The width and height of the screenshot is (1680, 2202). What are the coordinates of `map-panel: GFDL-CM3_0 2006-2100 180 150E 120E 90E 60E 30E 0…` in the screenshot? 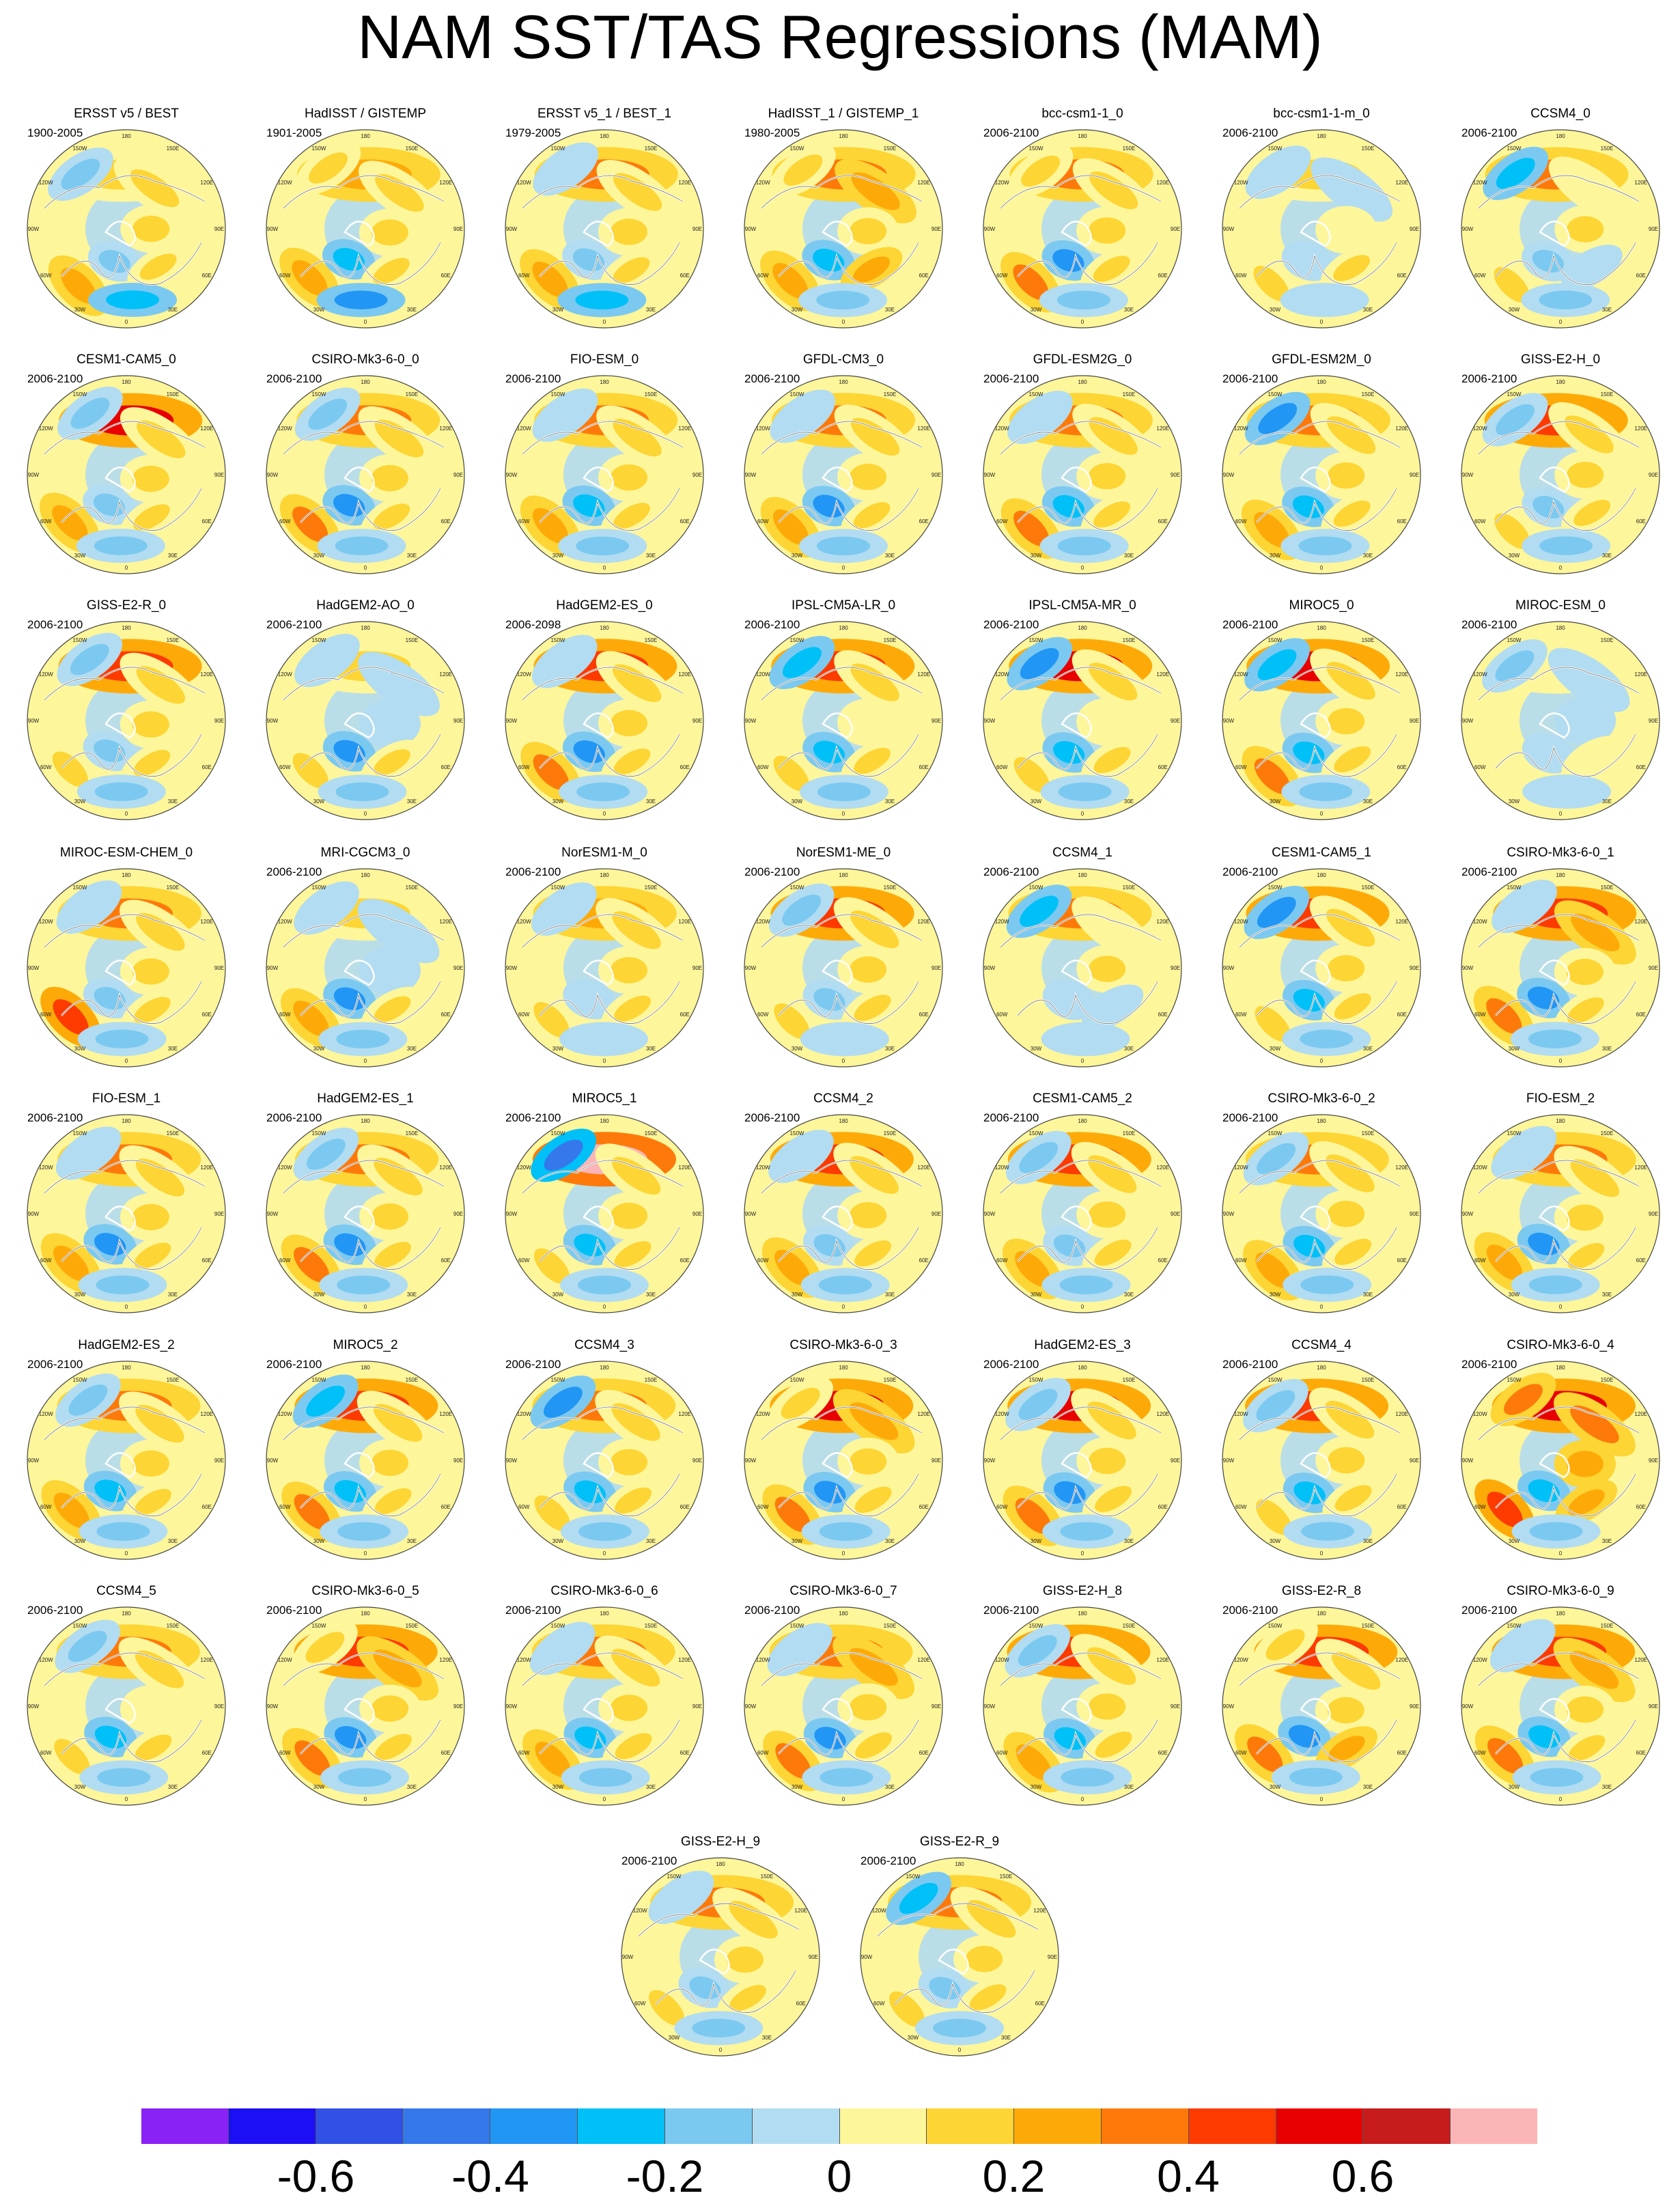 It's located at (844, 482).